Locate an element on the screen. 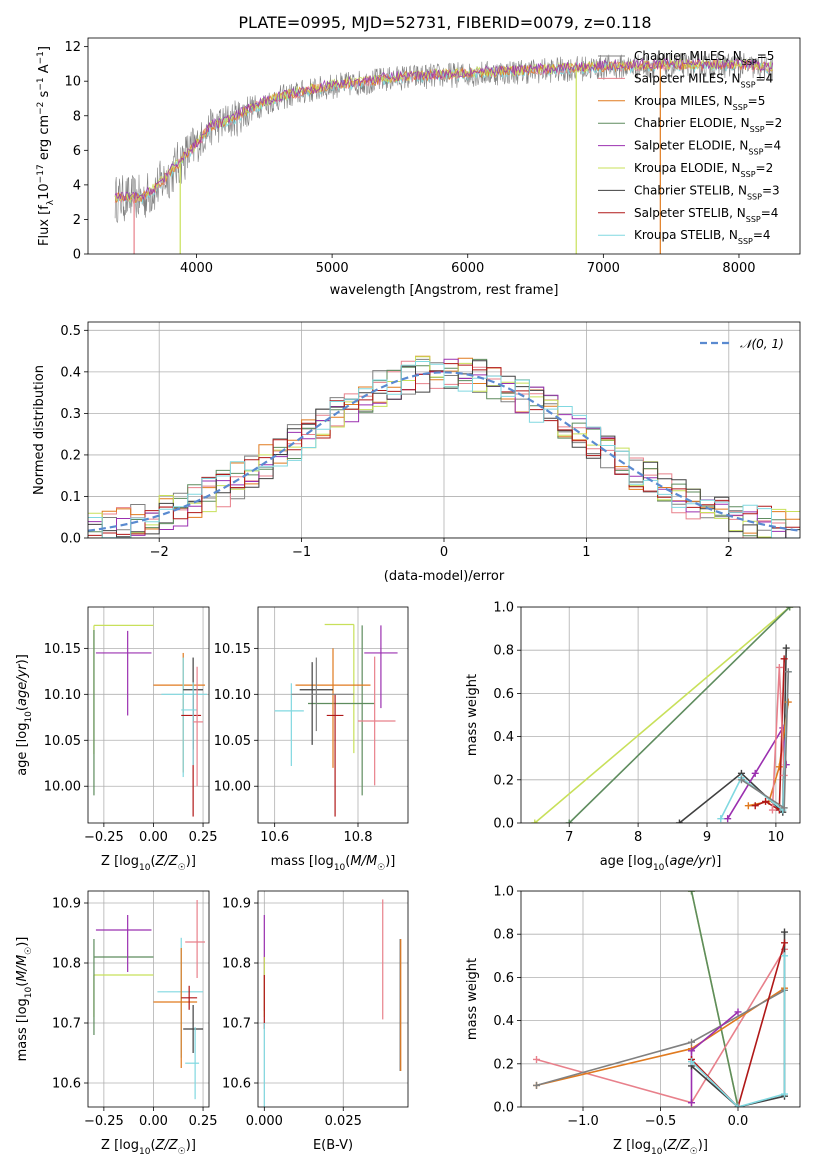 The image size is (819, 1170). y-tick-label: 6 is located at coordinates (77, 151).